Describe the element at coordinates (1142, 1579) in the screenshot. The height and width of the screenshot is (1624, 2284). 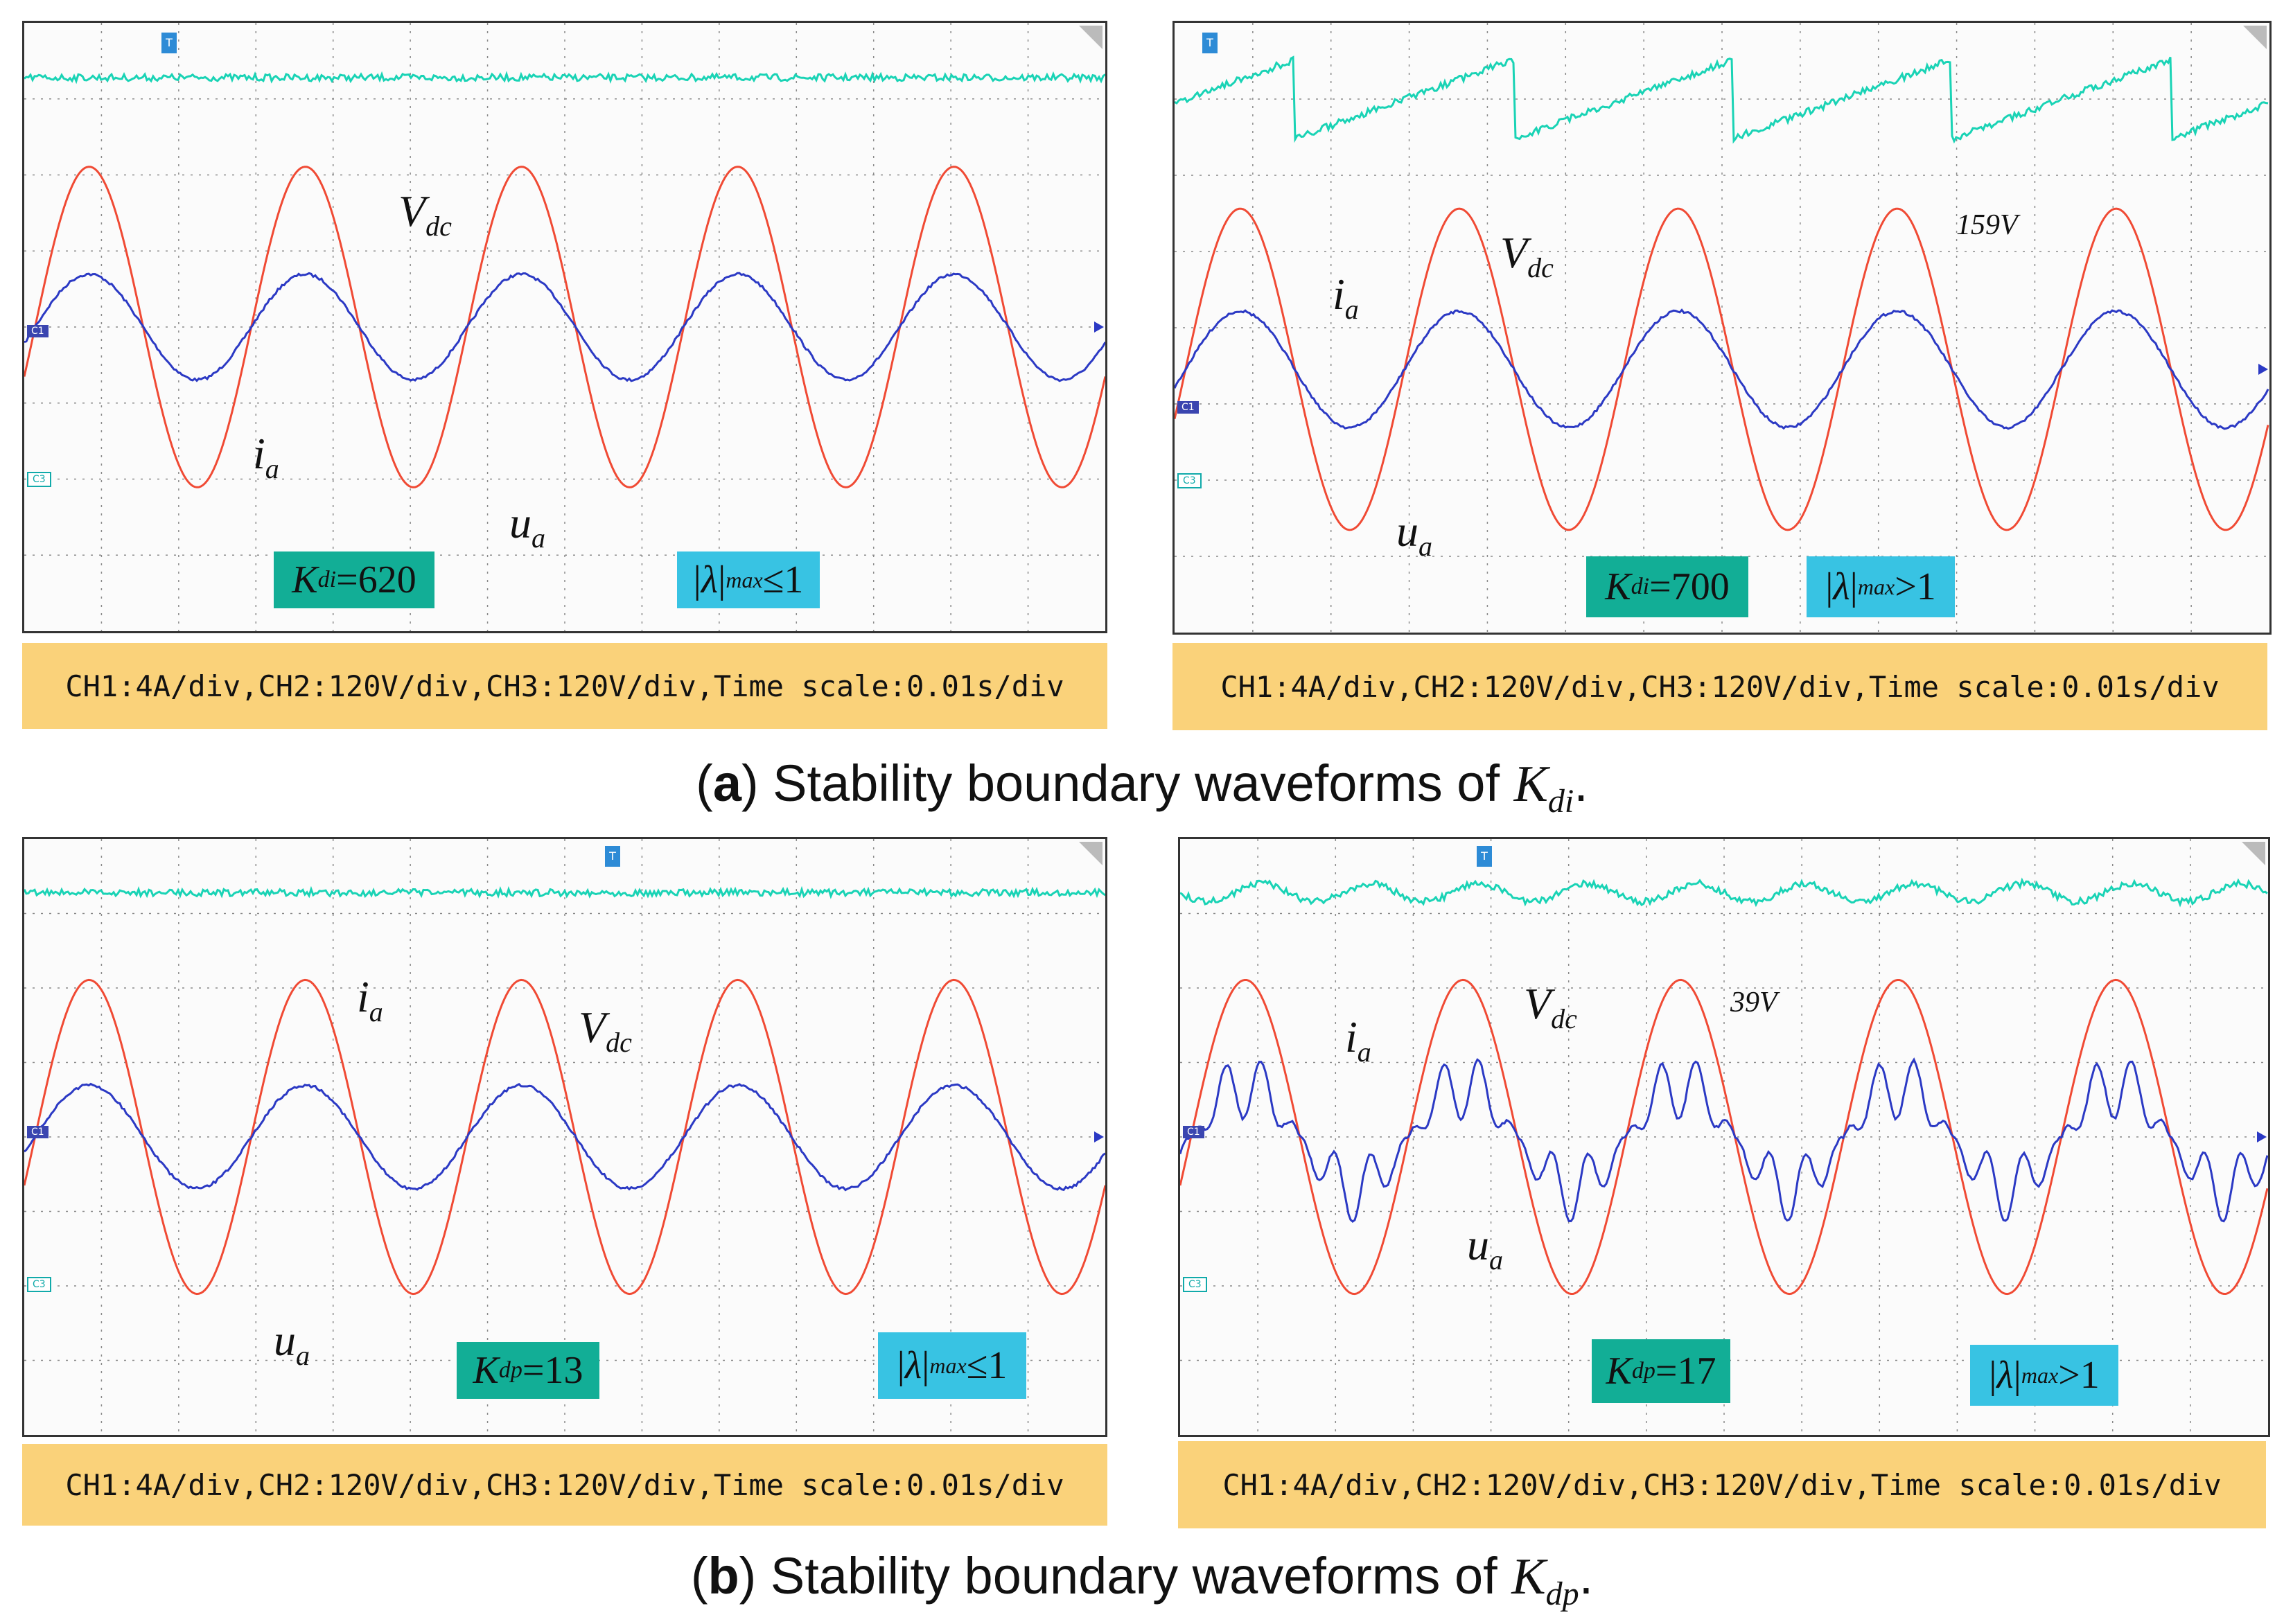
I see `figure-caption-b: (b) Stability boundary waveforms of Kdp.` at that location.